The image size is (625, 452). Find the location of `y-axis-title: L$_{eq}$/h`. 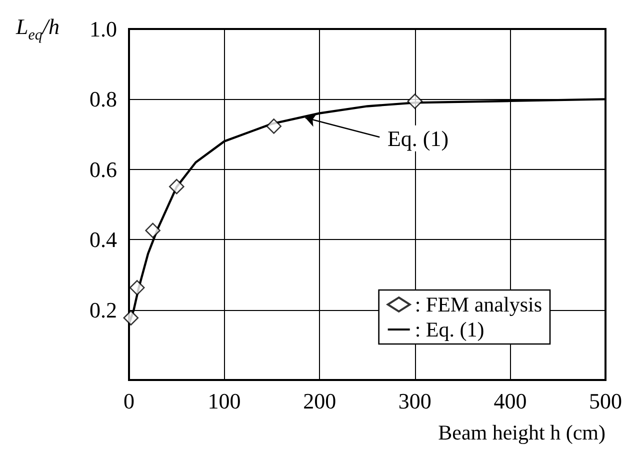

y-axis-title: L$_{eq}$/h is located at coordinates (38, 29).